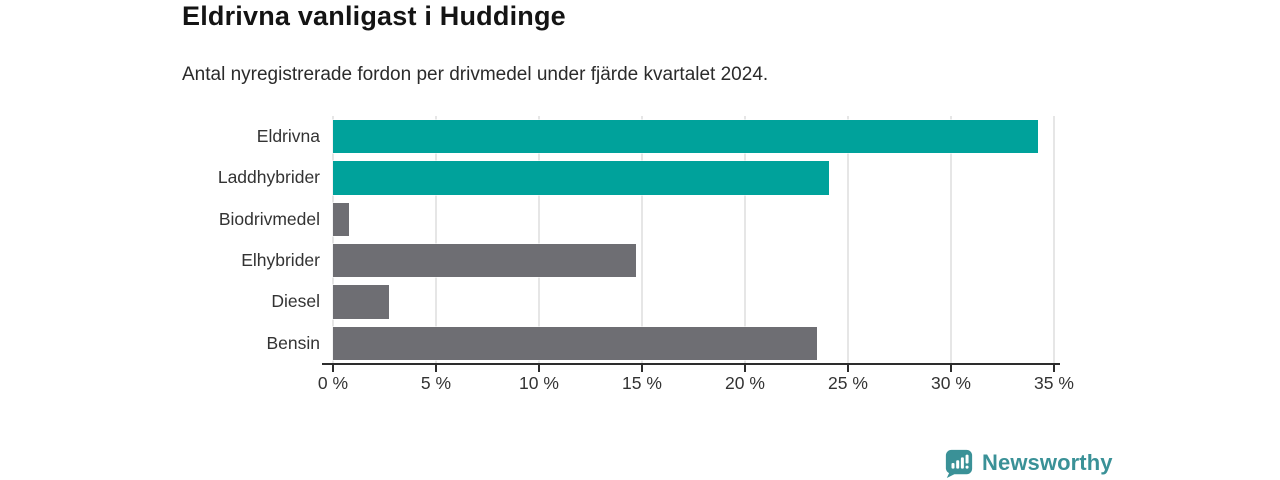 The width and height of the screenshot is (1280, 480). Describe the element at coordinates (374, 16) in the screenshot. I see `chart-title: Eldrivna vanligast i Huddinge` at that location.